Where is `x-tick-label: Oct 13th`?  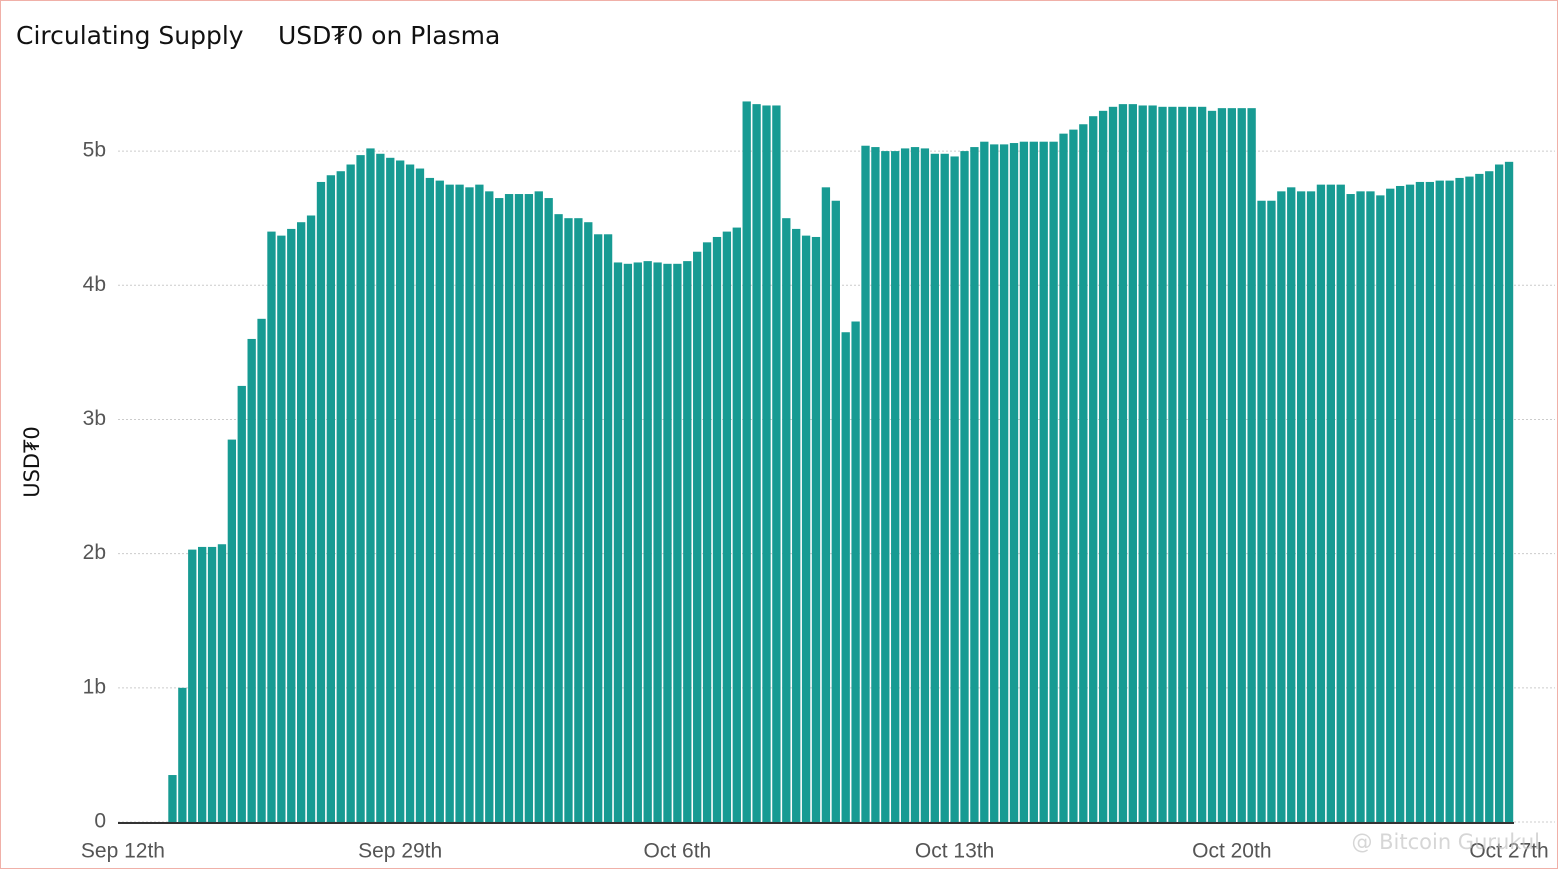 x-tick-label: Oct 13th is located at coordinates (954, 851).